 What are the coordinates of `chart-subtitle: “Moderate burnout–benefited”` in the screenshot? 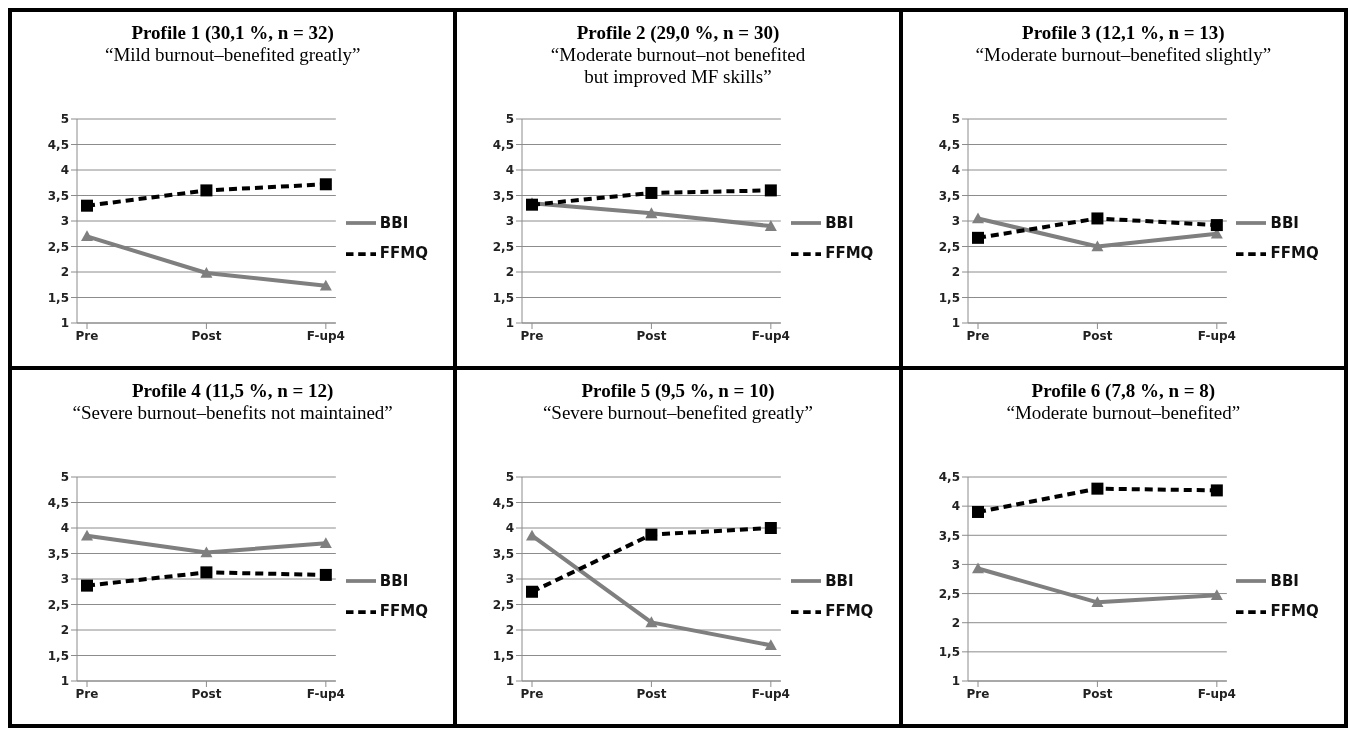 It's located at (1123, 413).